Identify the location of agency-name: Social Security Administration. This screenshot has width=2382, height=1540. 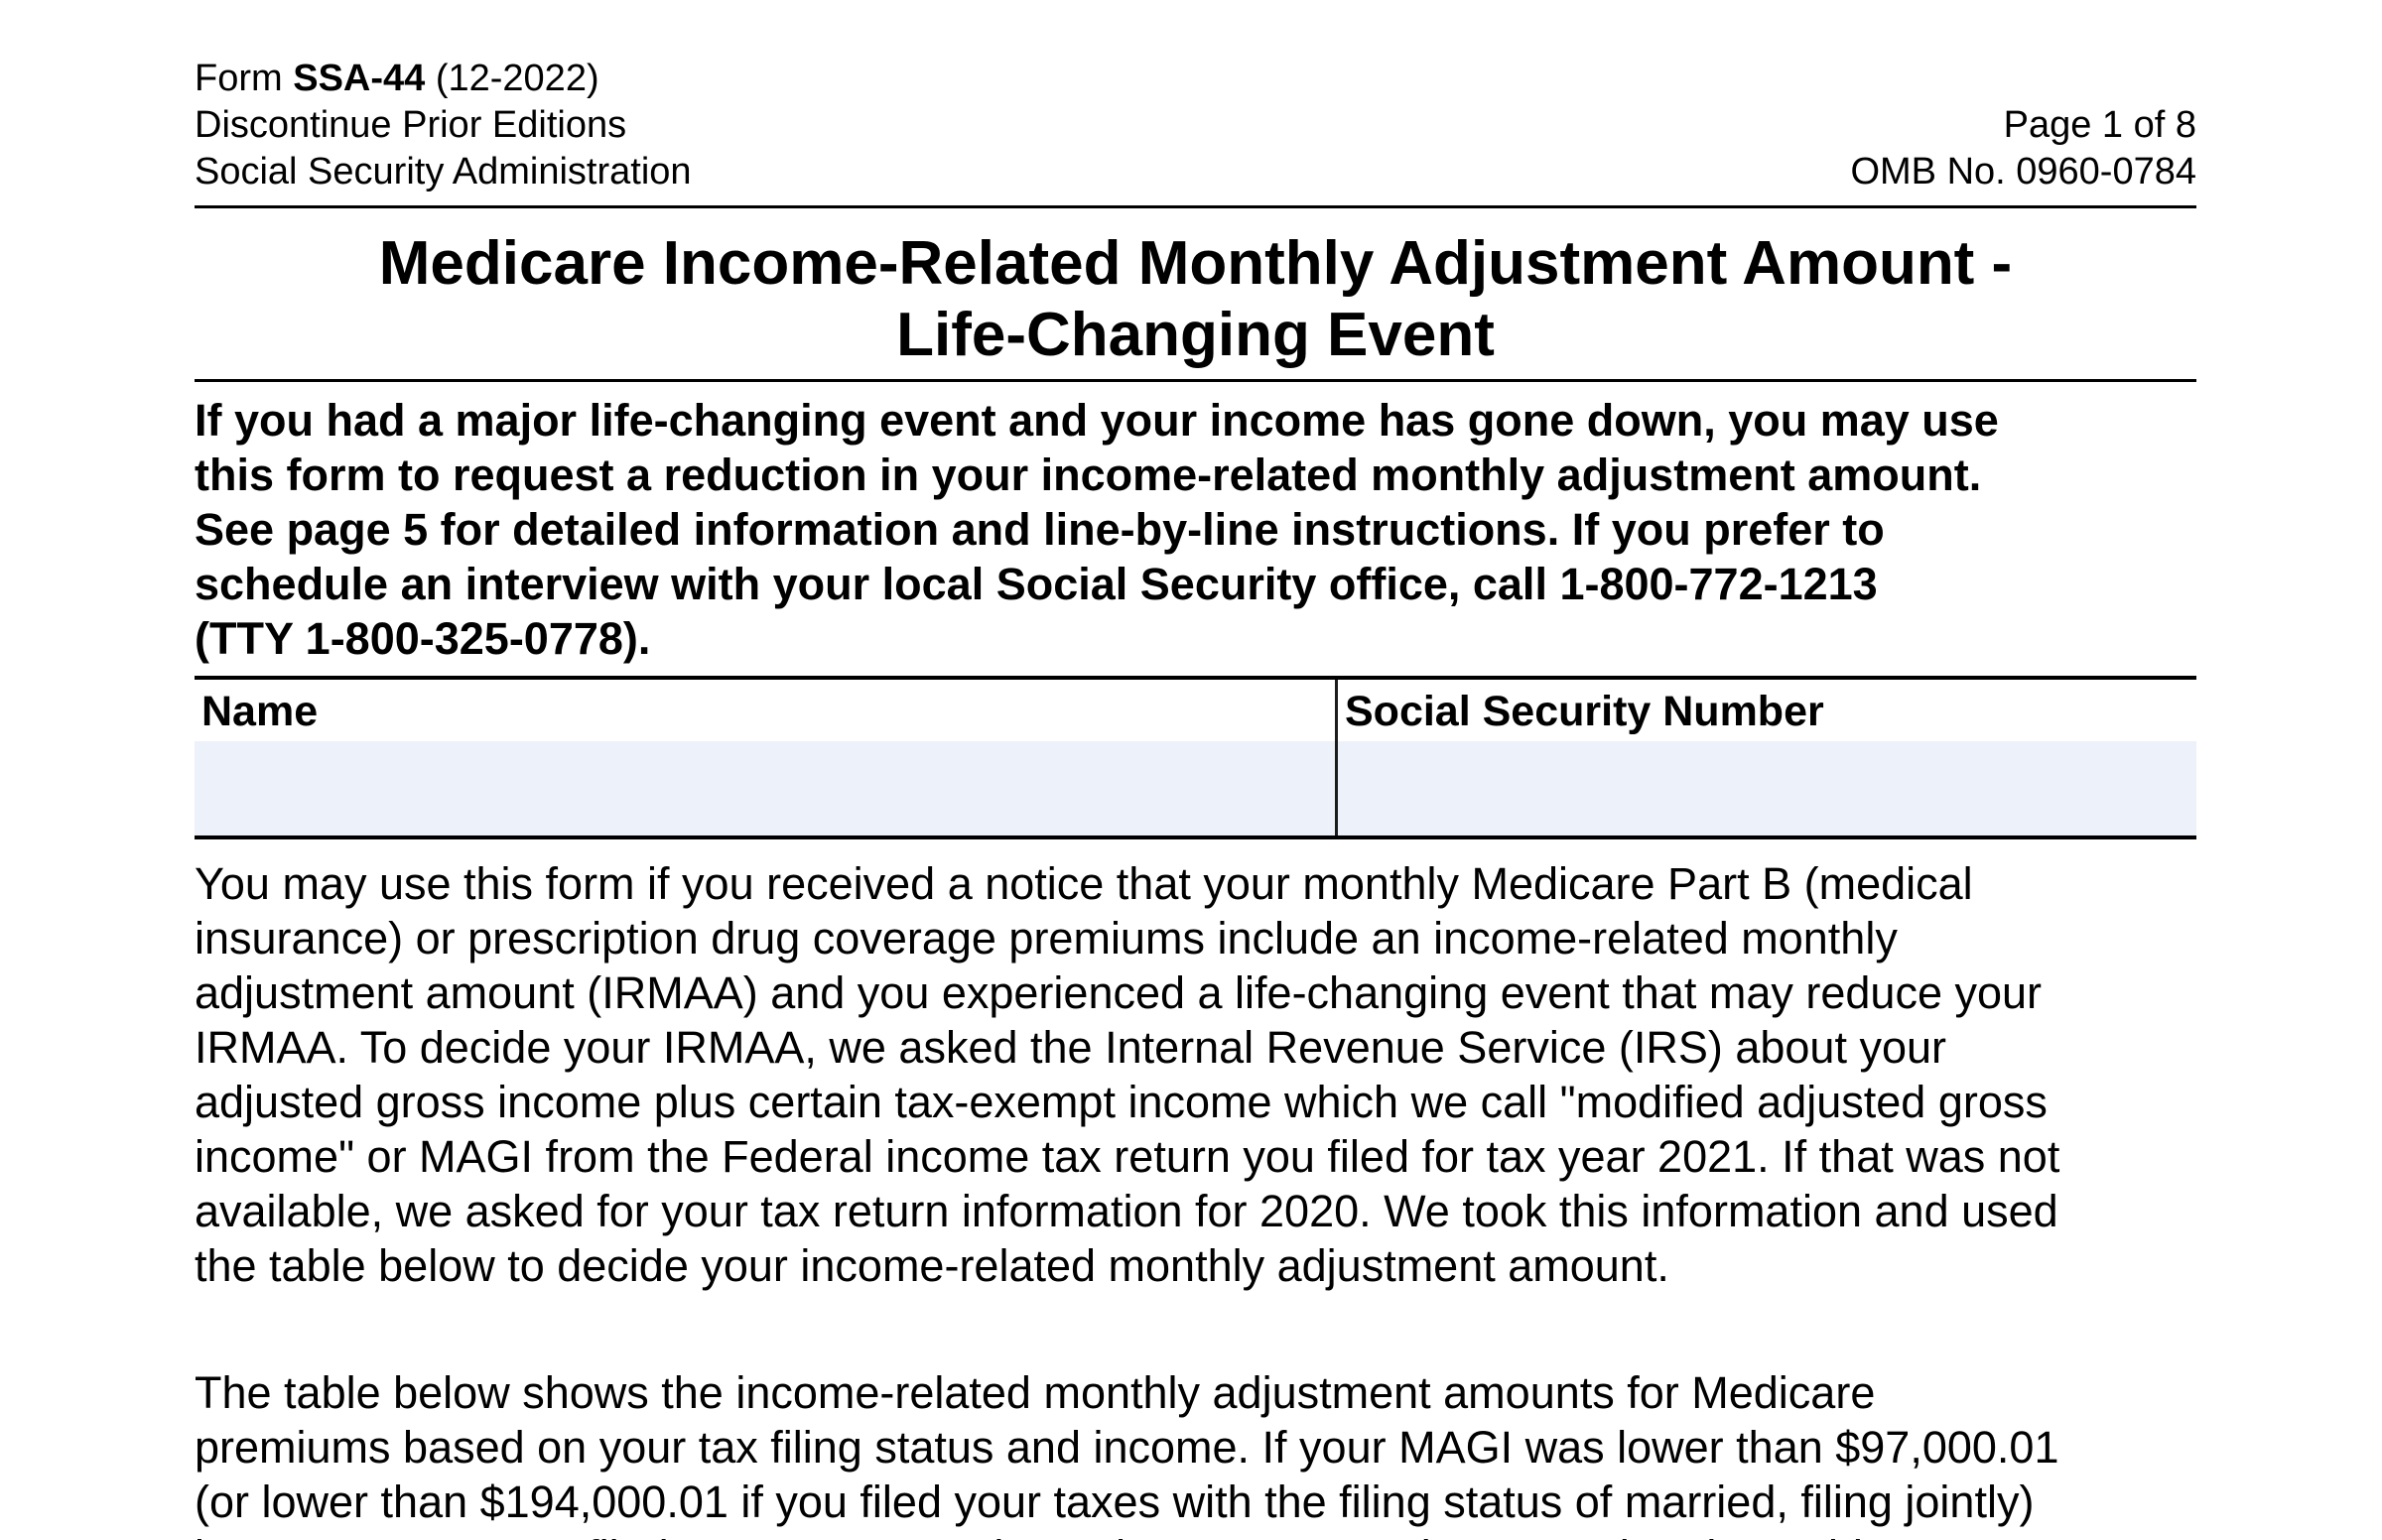
(444, 171).